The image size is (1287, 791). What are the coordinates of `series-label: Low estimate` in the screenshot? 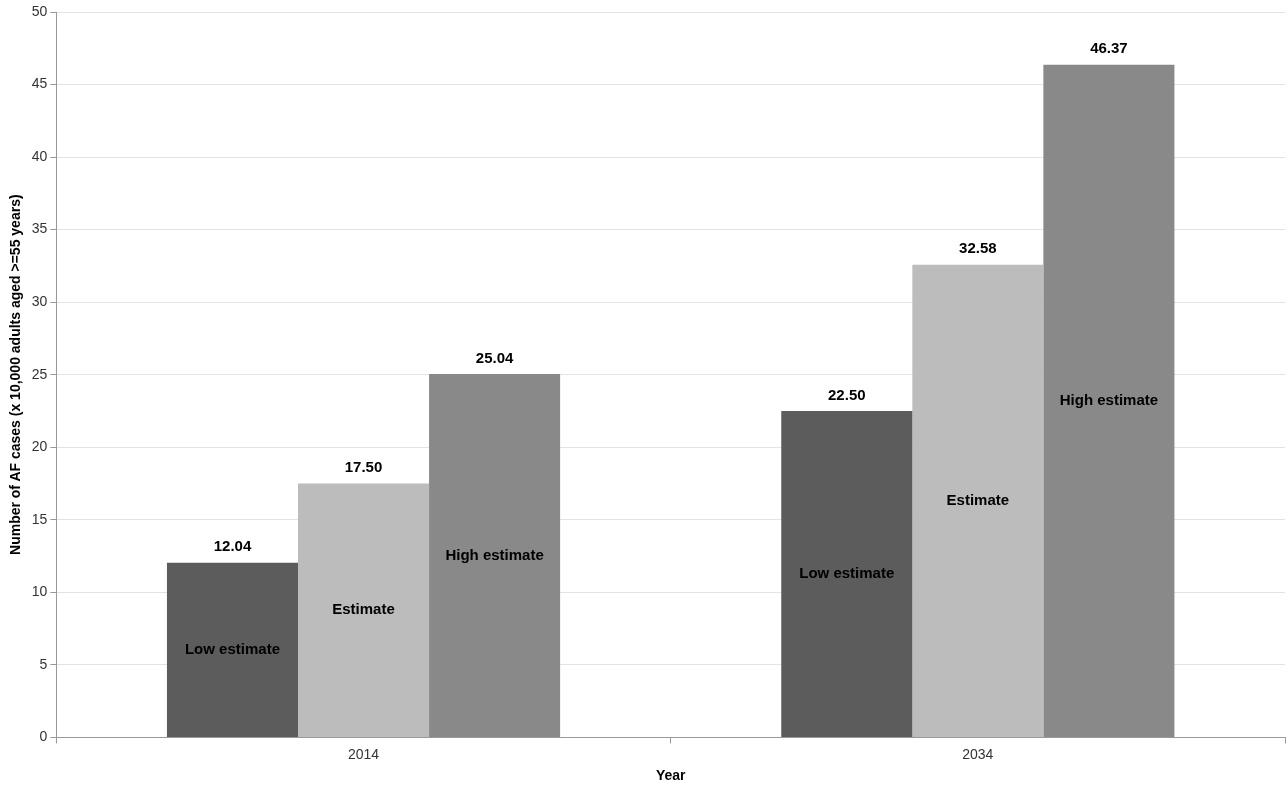 It's located at (232, 648).